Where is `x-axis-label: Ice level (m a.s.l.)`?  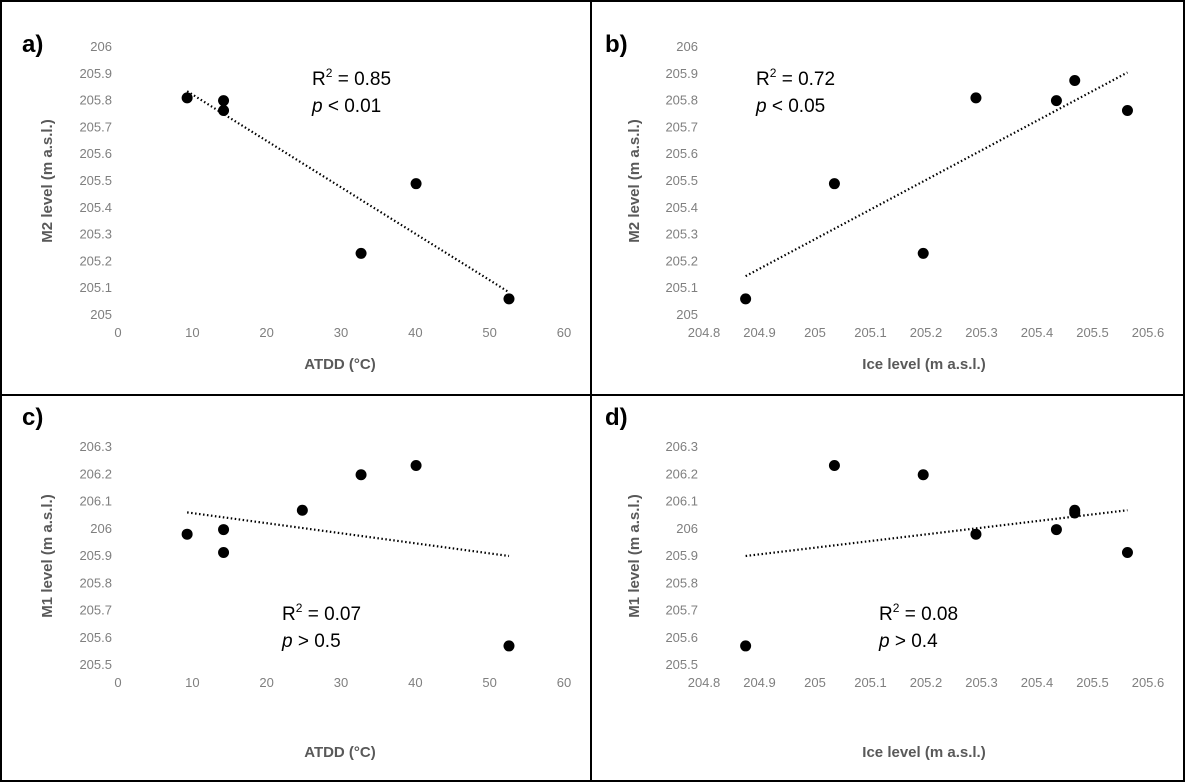
x-axis-label: Ice level (m a.s.l.) is located at coordinates (923, 364).